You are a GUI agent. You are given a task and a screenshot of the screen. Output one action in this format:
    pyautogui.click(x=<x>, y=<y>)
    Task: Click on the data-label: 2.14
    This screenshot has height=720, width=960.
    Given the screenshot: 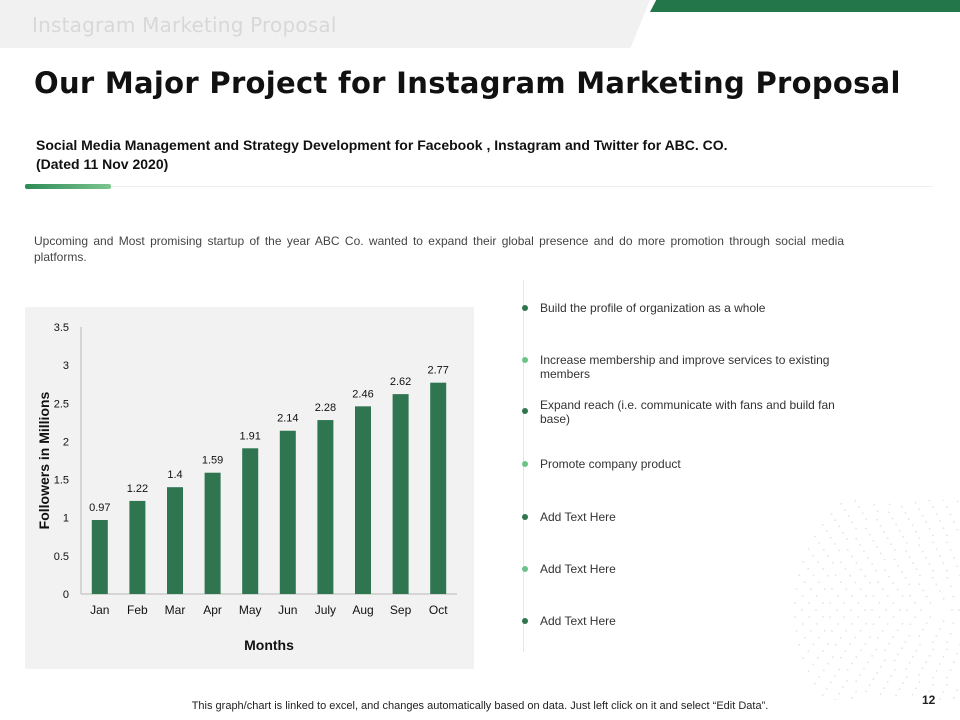 What is the action you would take?
    pyautogui.click(x=287, y=419)
    